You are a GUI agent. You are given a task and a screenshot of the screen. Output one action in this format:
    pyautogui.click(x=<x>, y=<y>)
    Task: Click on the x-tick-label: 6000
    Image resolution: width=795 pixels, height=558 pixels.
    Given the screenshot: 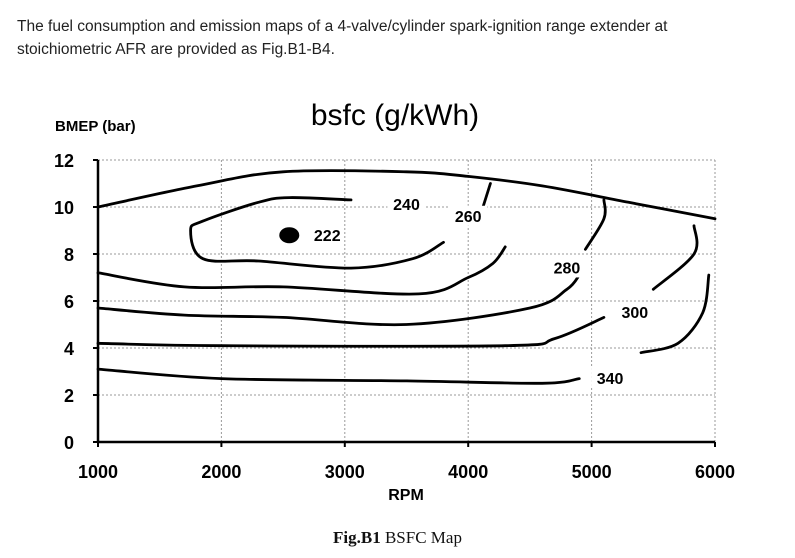 What is the action you would take?
    pyautogui.click(x=715, y=472)
    